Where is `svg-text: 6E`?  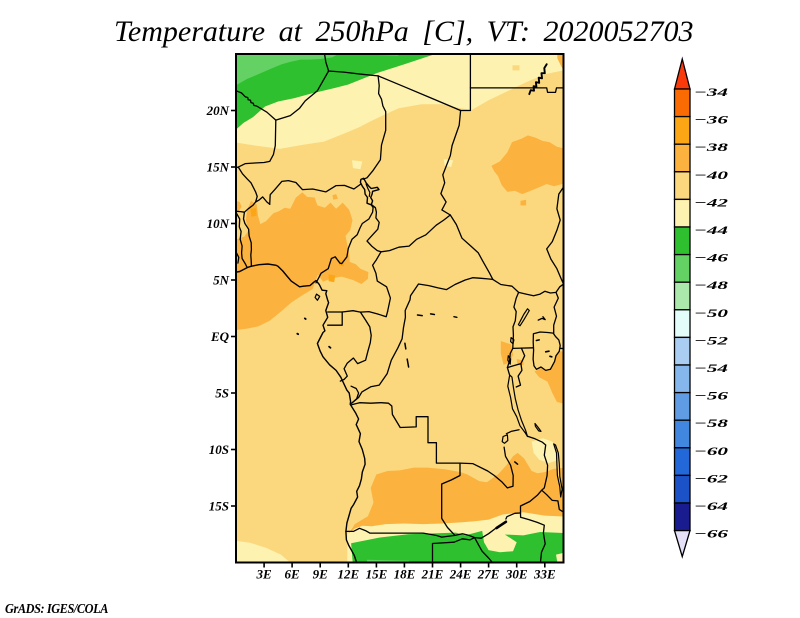 svg-text: 6E is located at coordinates (293, 574).